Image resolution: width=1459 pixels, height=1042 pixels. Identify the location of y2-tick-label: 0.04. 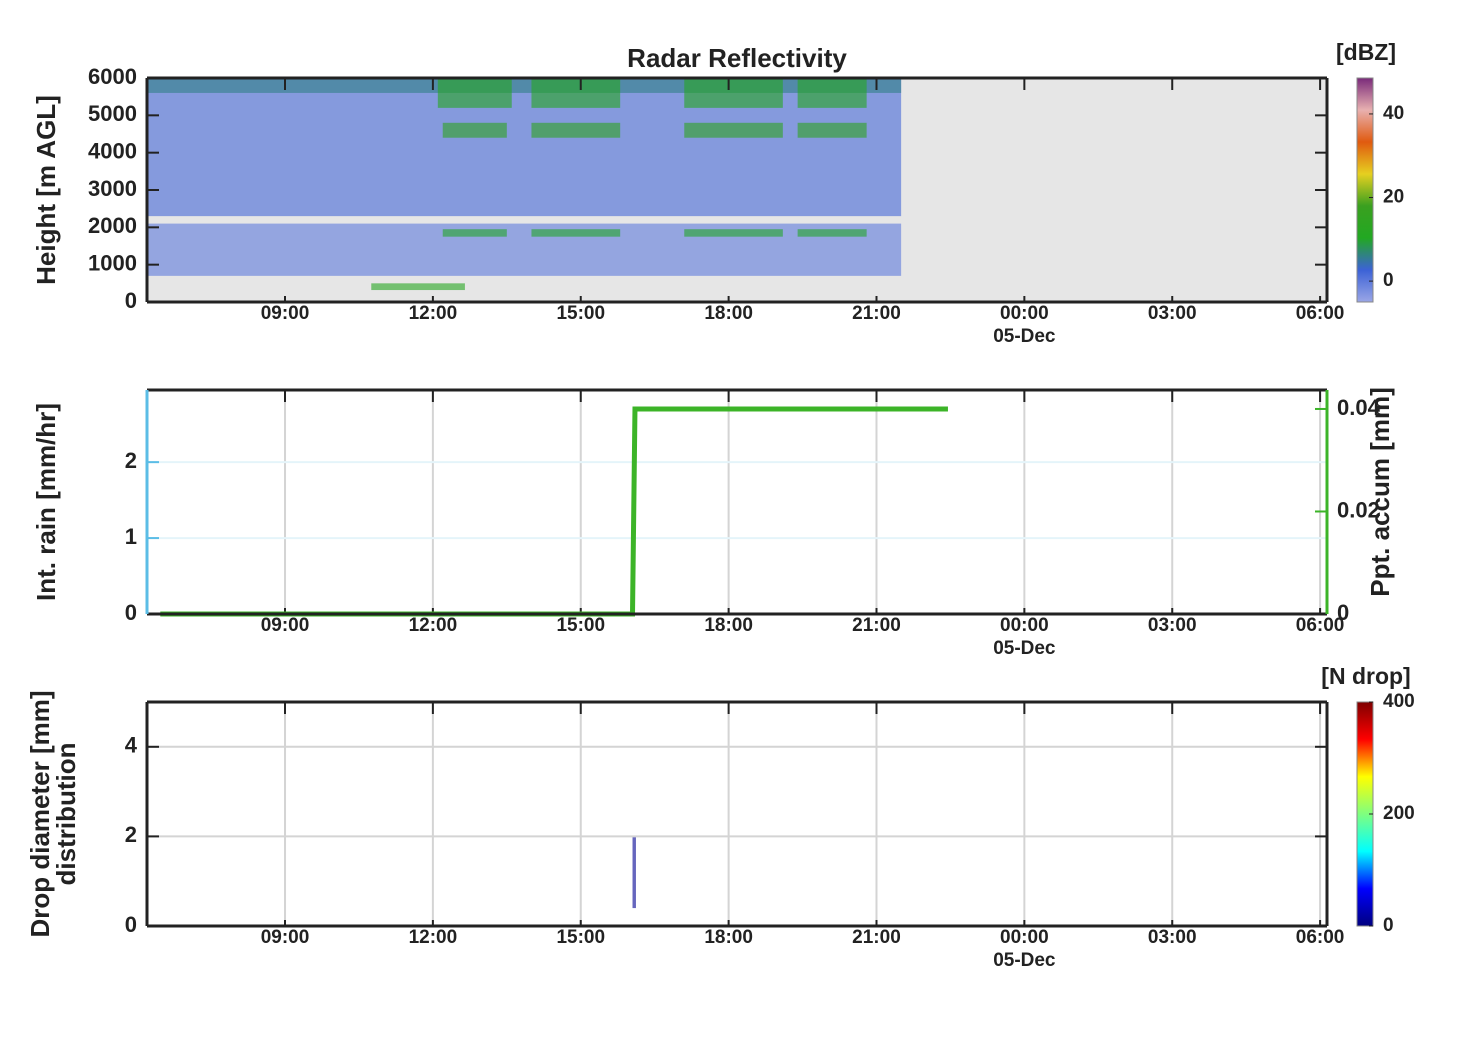
(1359, 407).